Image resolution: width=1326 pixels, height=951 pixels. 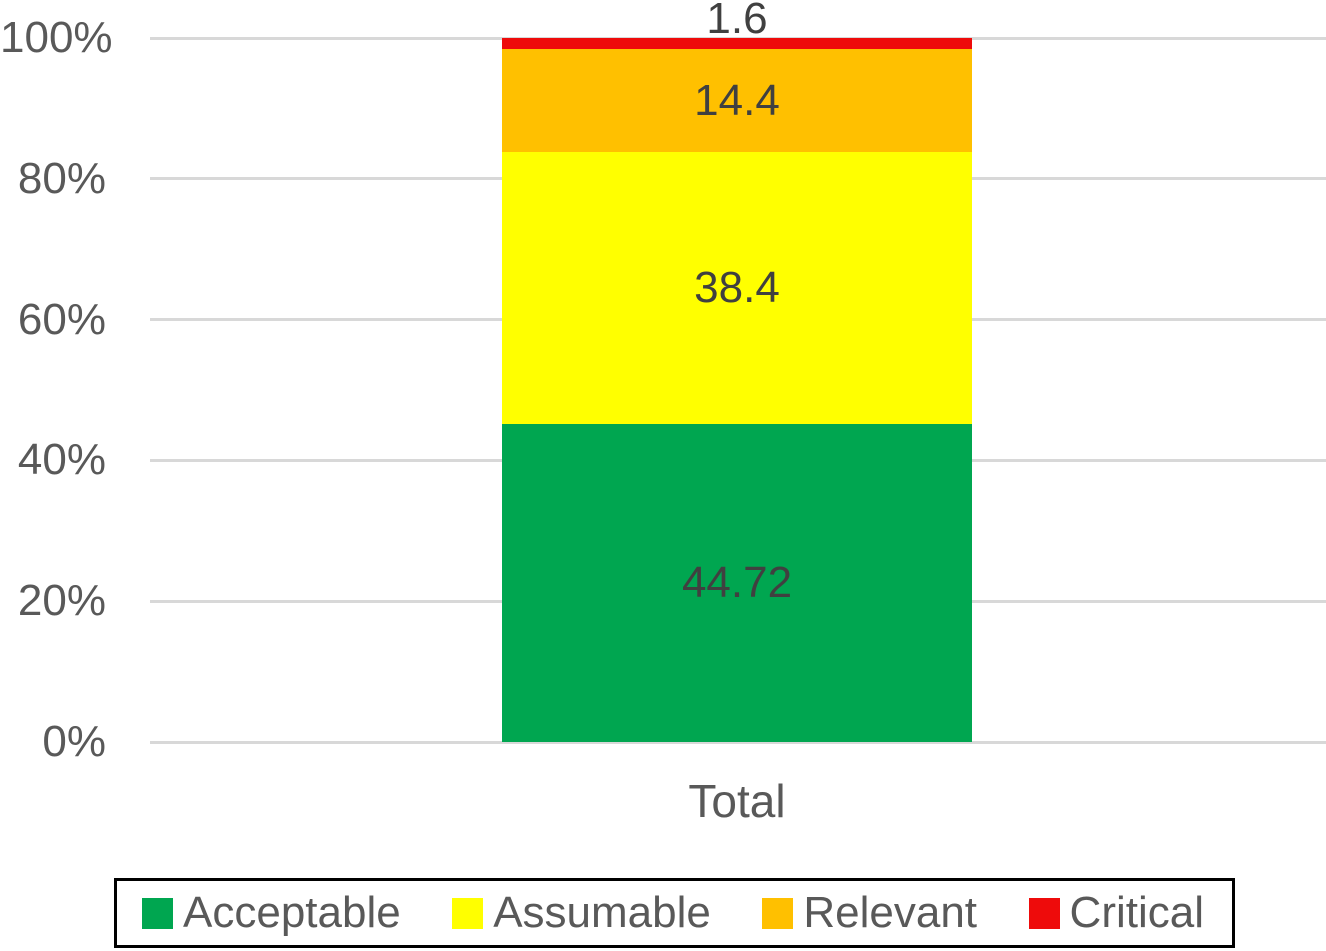 I want to click on legend-label: Assumable, so click(x=602, y=912).